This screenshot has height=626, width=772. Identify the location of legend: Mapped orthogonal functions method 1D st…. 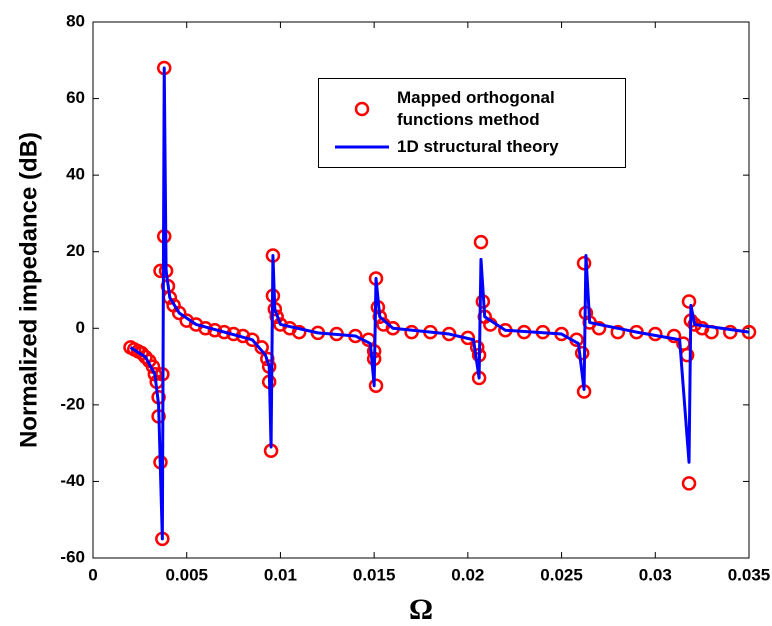
(472, 123).